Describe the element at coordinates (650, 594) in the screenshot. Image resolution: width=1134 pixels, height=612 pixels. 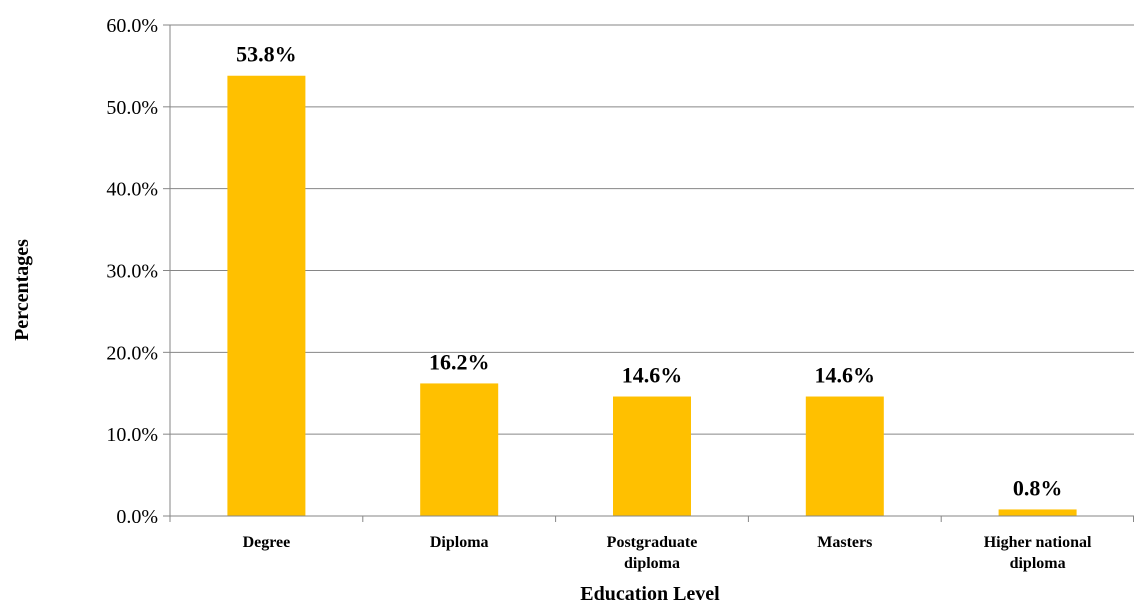
I see `x-axis-title: Education Level` at that location.